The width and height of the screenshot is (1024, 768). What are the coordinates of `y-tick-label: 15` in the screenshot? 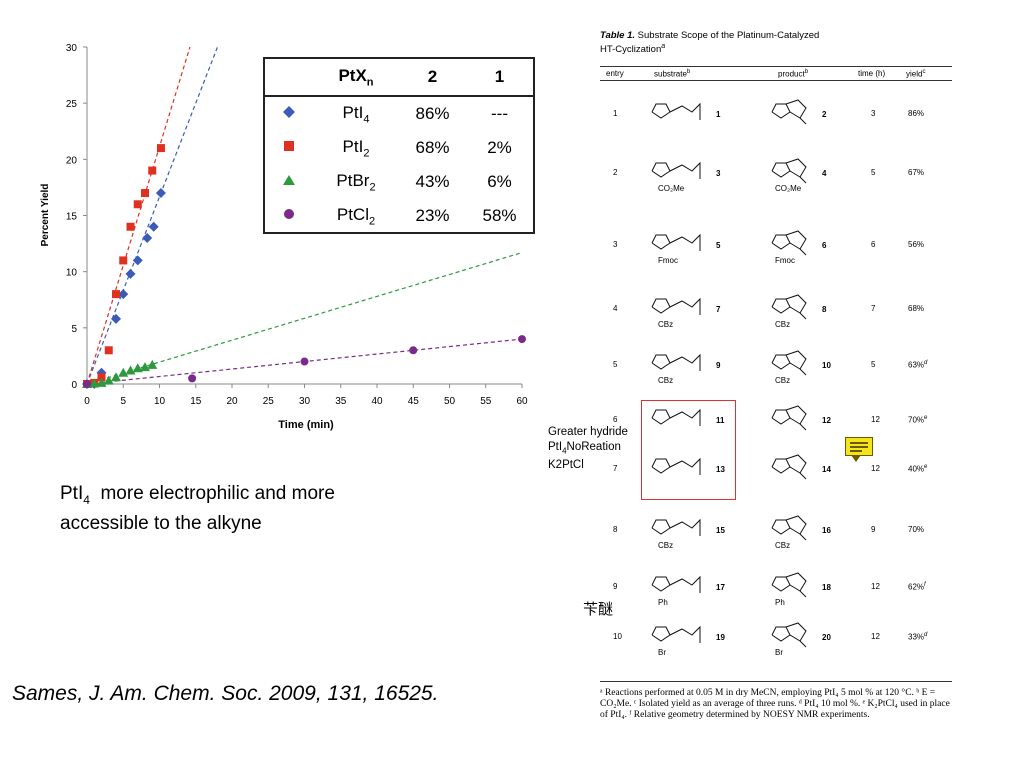 It's located at (72, 217).